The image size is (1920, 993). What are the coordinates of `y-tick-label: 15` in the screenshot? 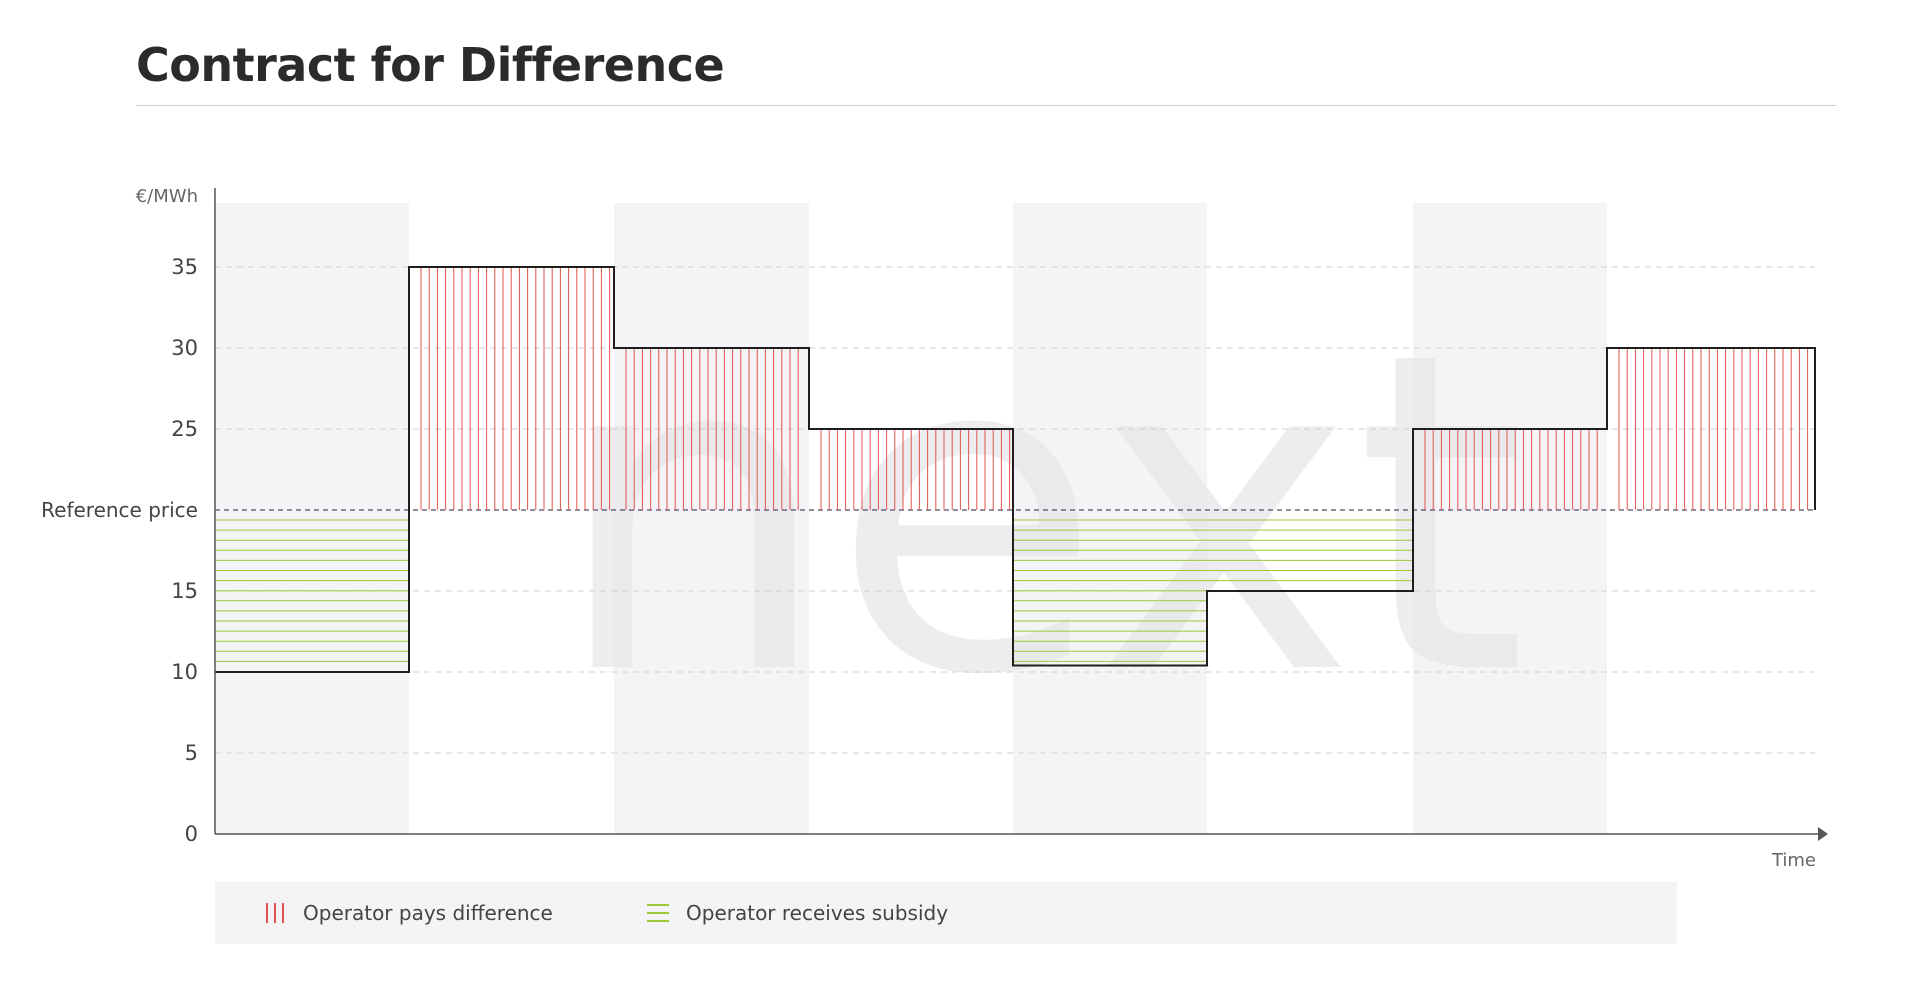 It's located at (184, 591).